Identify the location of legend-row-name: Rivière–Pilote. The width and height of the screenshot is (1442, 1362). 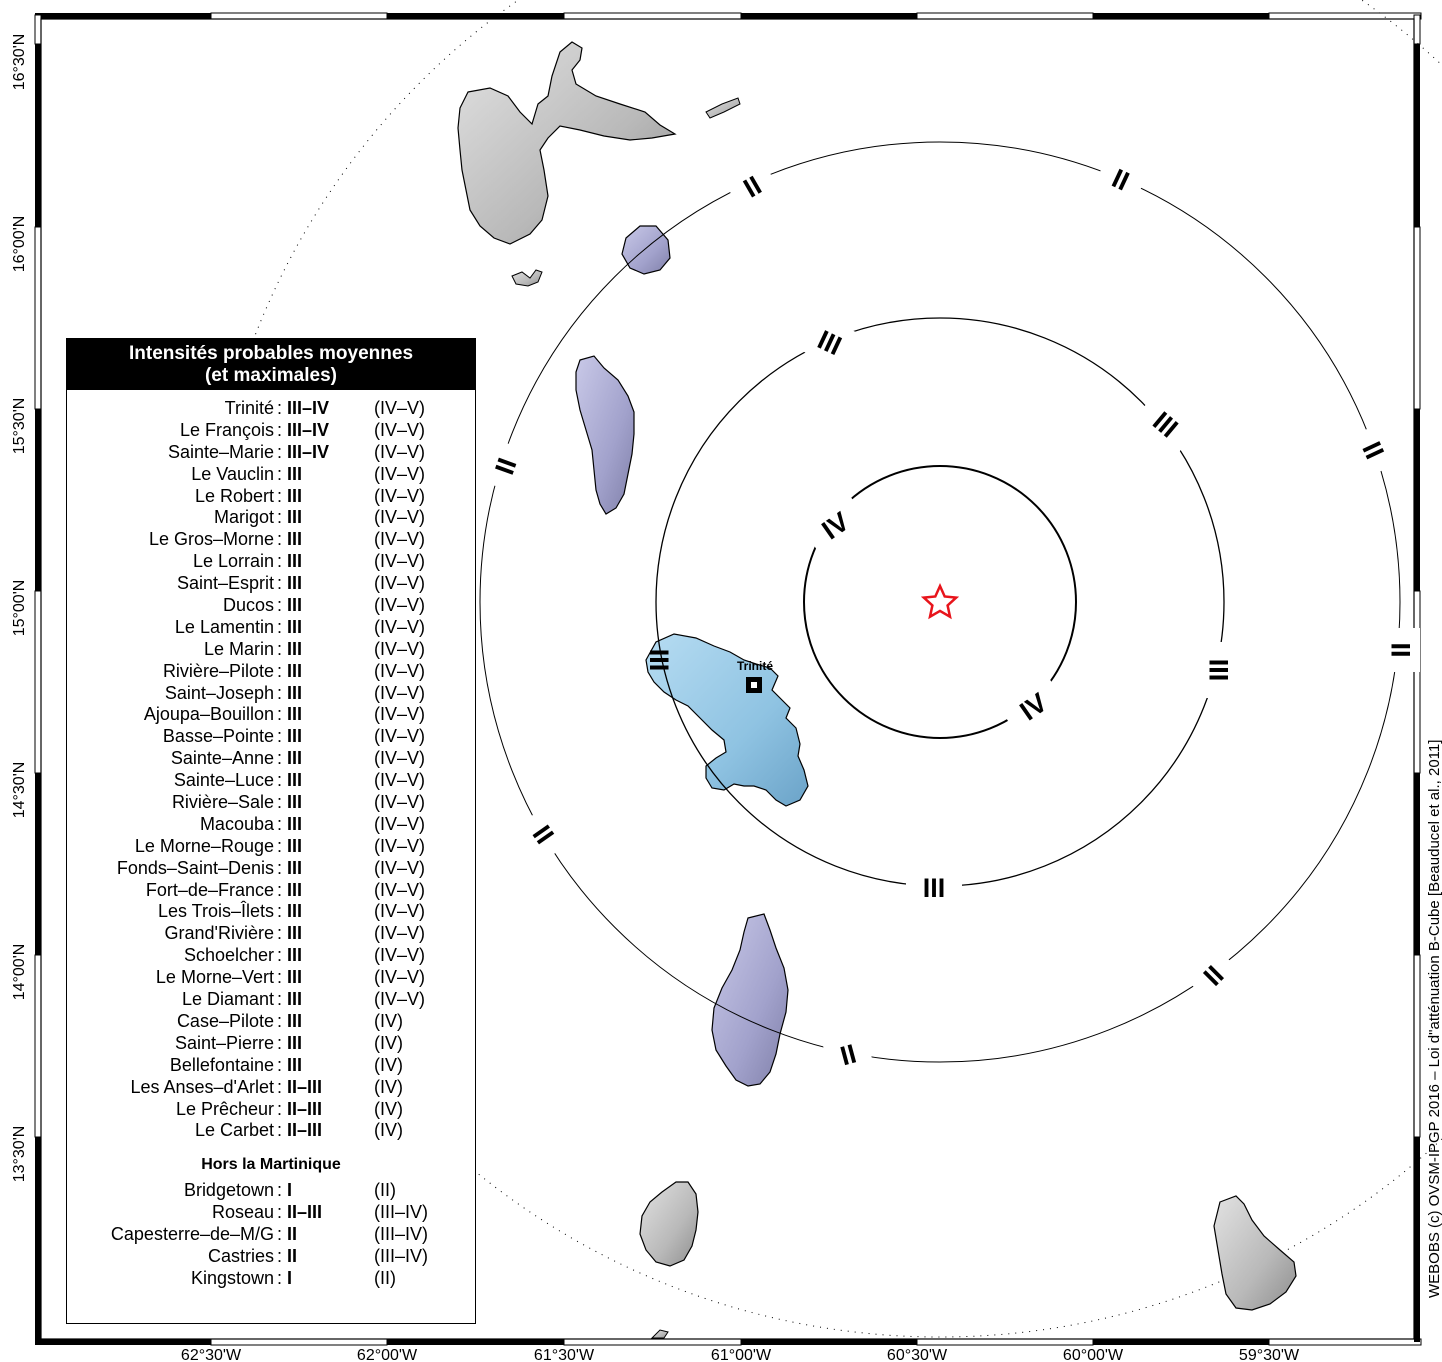
(218, 670).